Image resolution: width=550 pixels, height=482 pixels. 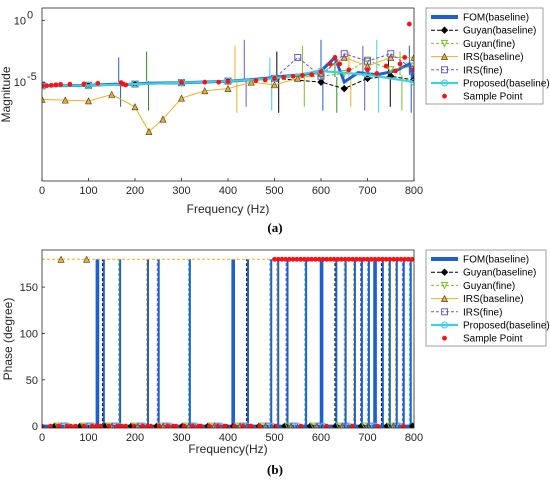 What do you see at coordinates (496, 18) in the screenshot?
I see `a-legend-label: FOM(baseline)` at bounding box center [496, 18].